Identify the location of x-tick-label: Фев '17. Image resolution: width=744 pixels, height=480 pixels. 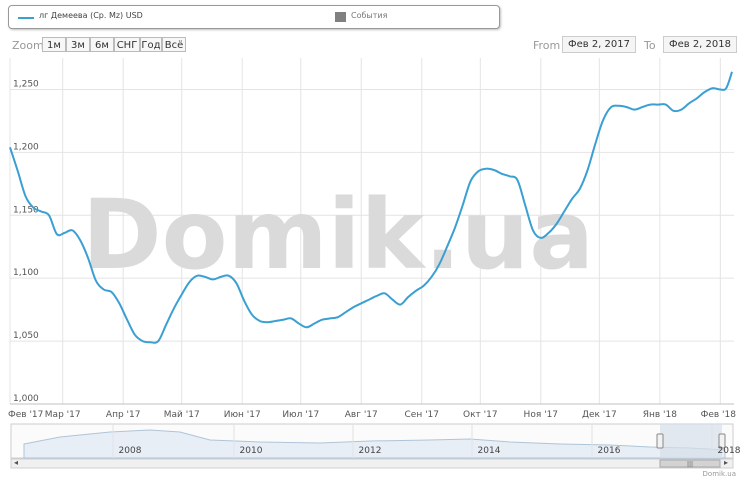
(25, 415).